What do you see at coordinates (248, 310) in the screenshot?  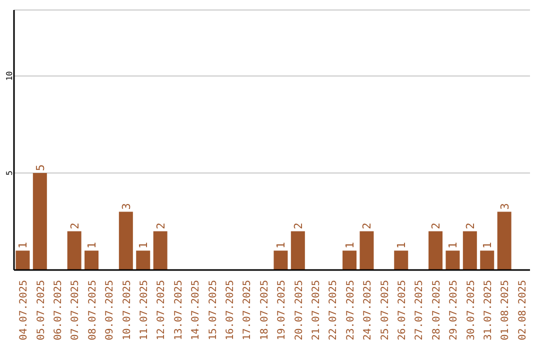 I see `x-tick-label: 17.07.2025` at bounding box center [248, 310].